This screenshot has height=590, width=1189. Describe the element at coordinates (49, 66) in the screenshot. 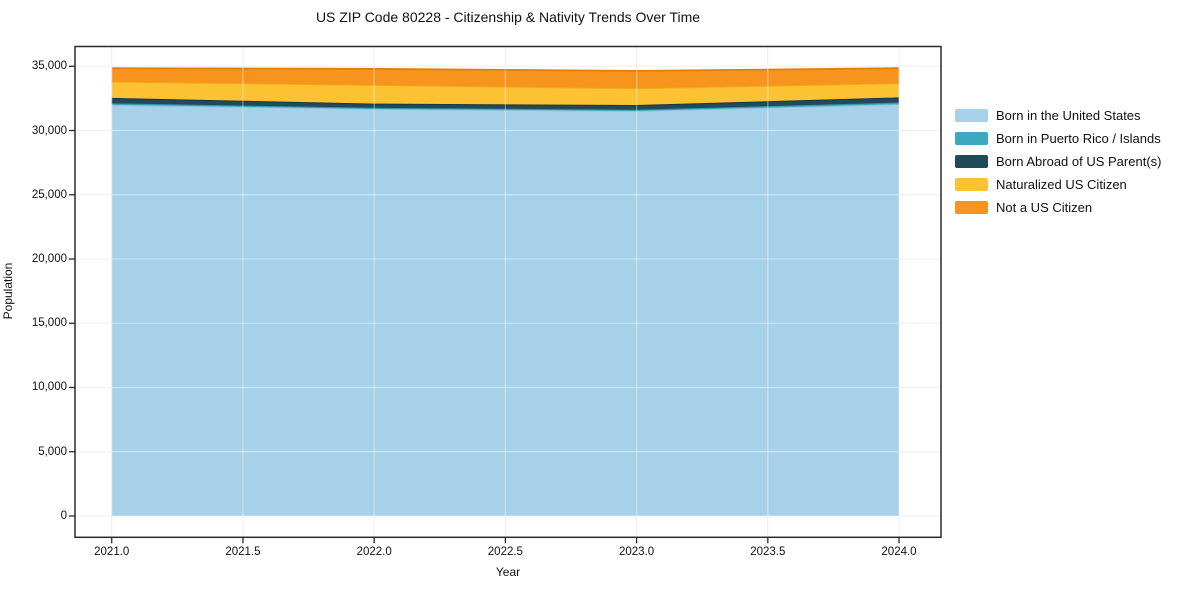

I see `y-tick-label: 35,000` at that location.